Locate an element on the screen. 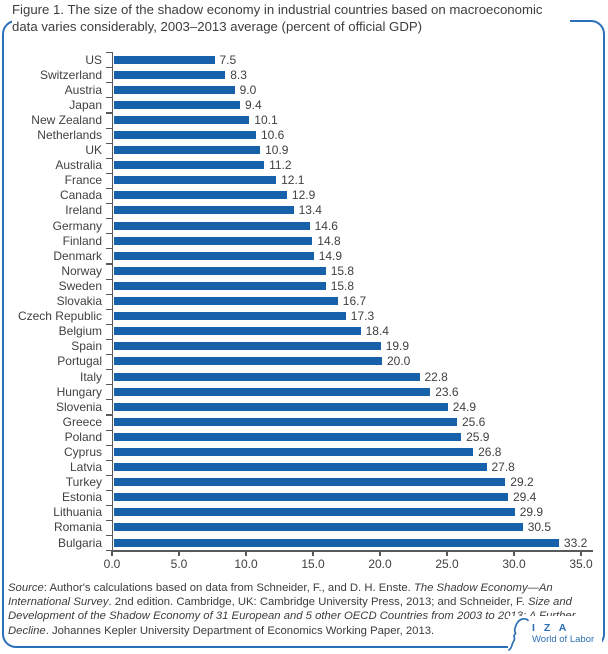  chart-row: France 12.1 is located at coordinates (293, 180).